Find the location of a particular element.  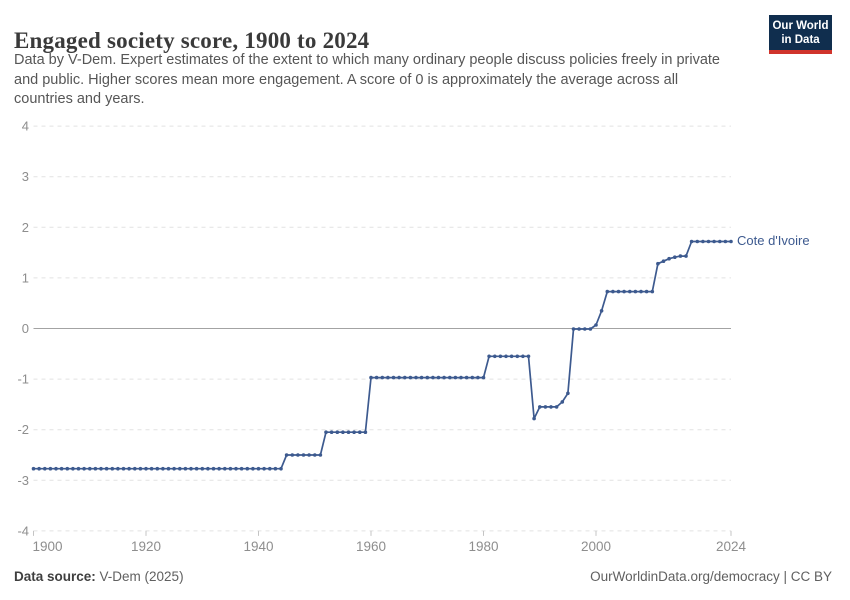

data-point-1929 is located at coordinates (196, 468).